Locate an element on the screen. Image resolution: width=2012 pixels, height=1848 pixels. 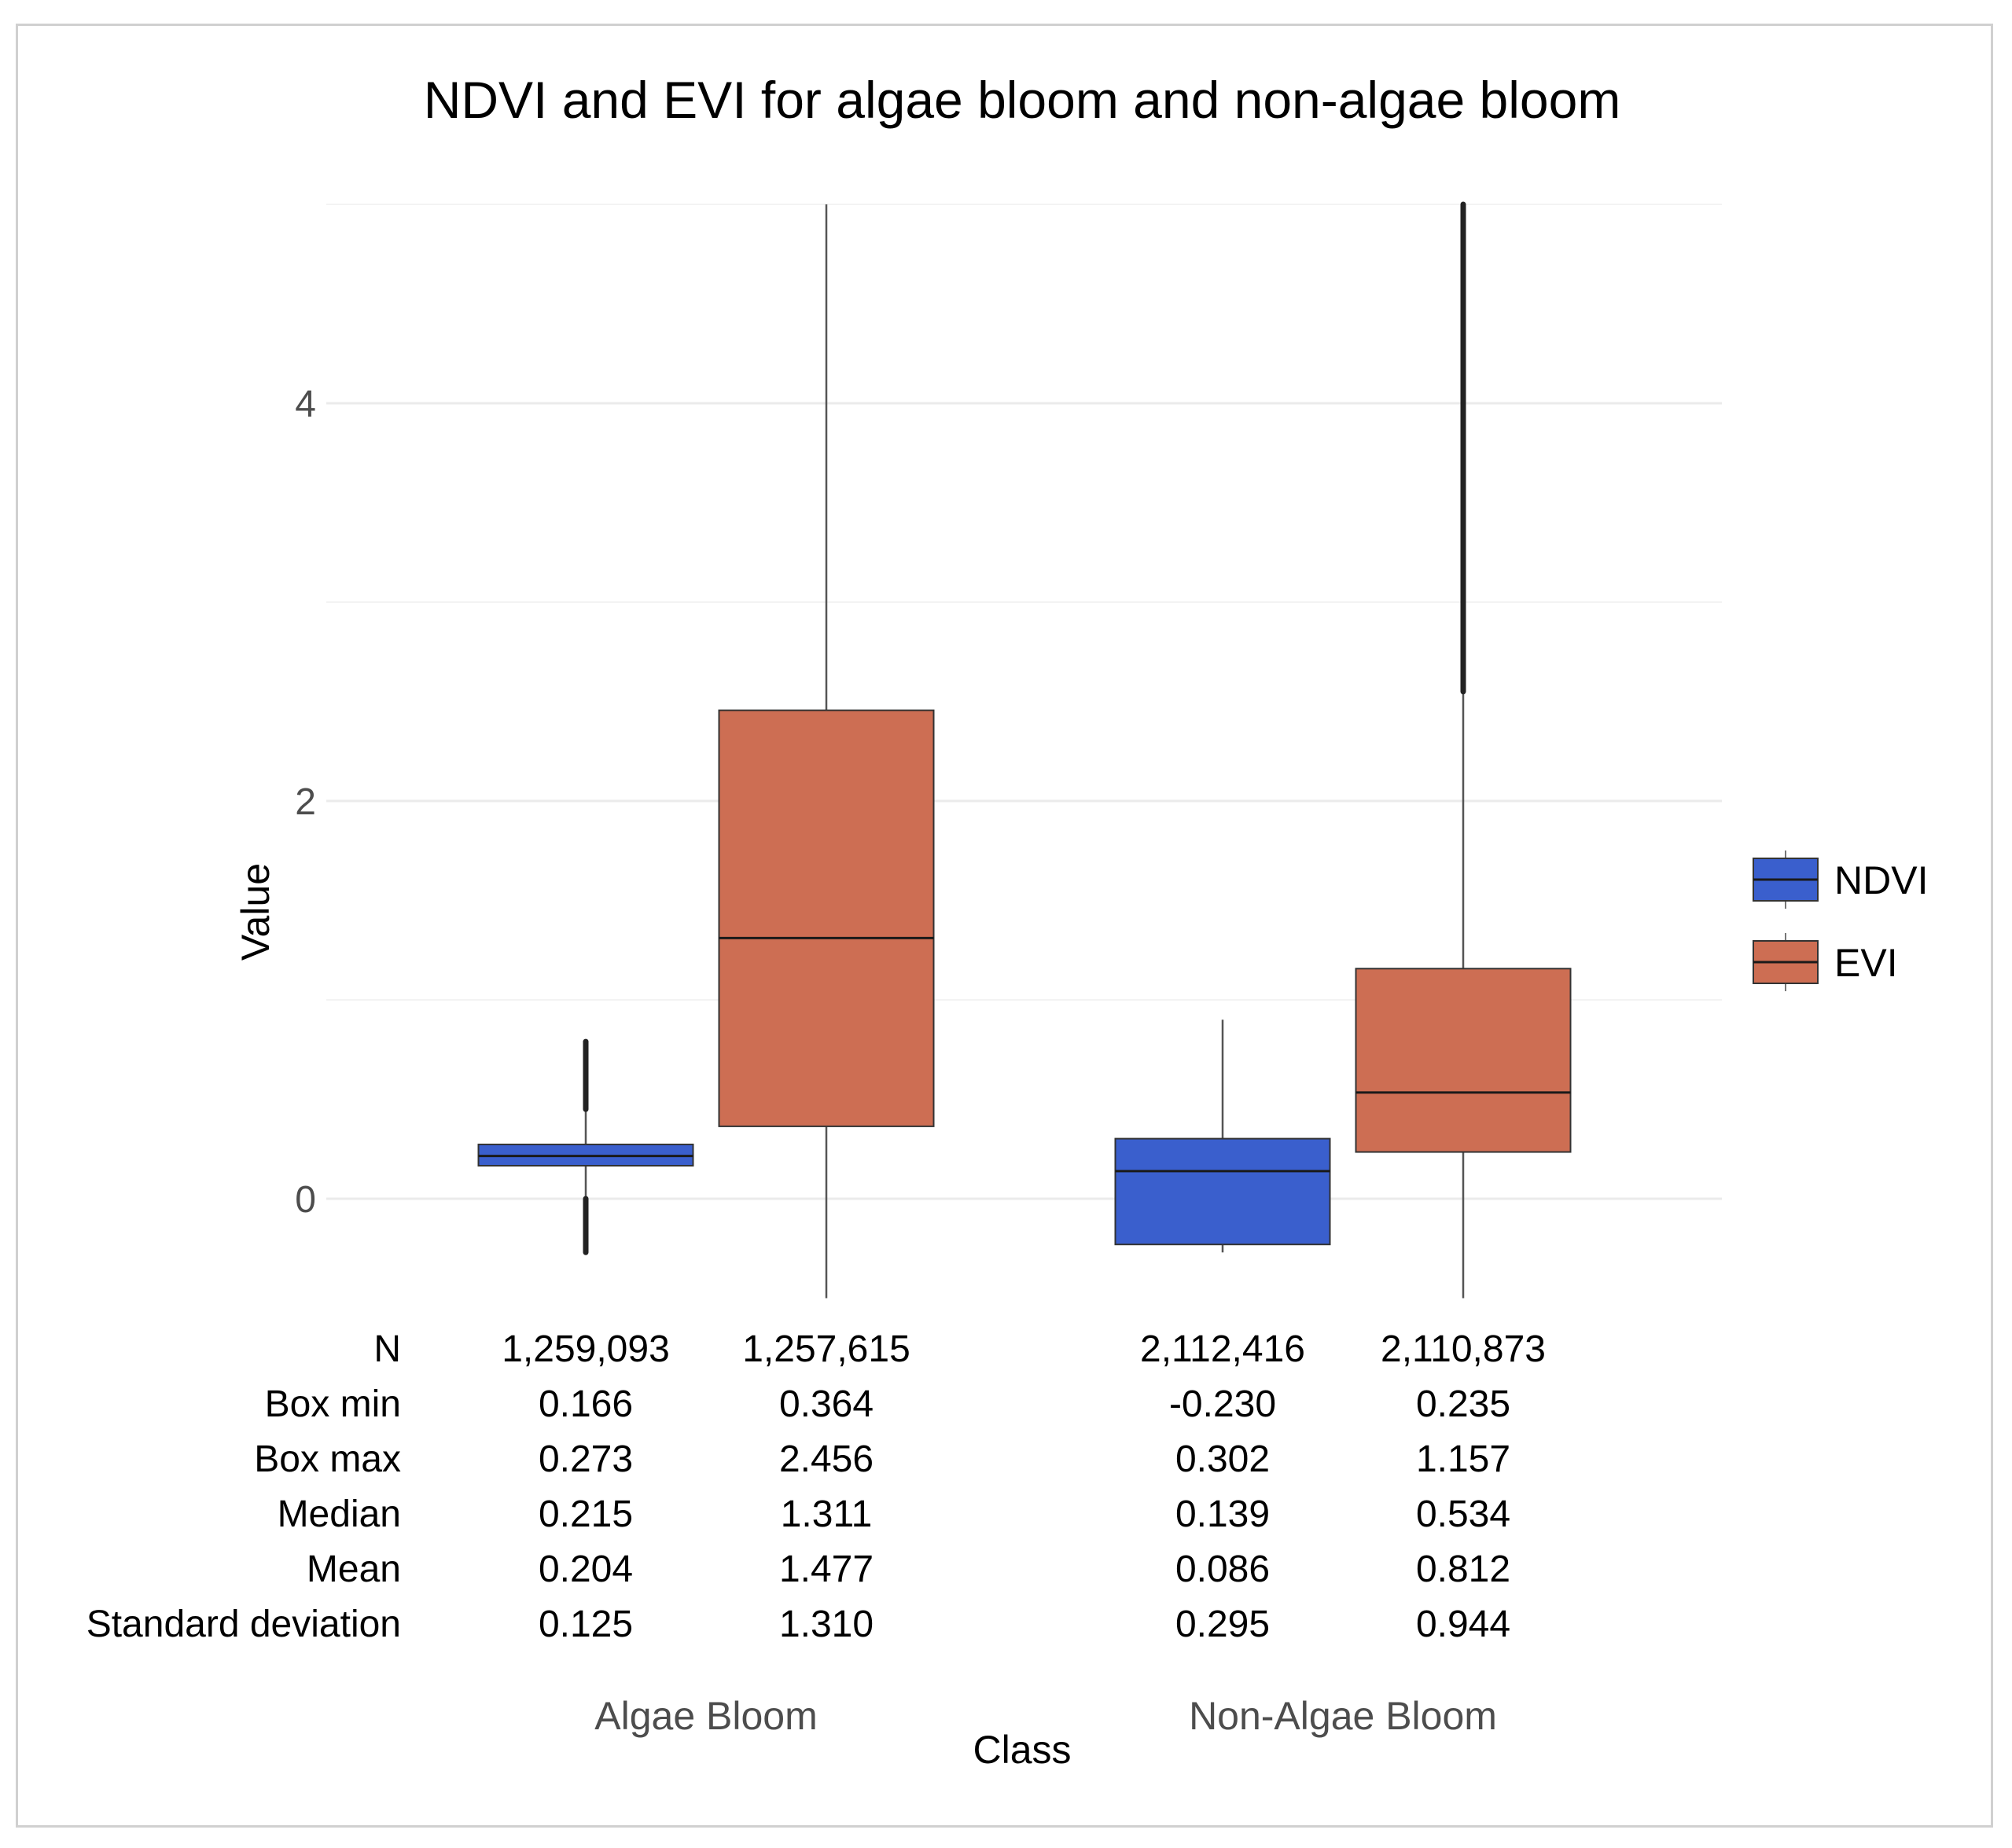
table-cell: 2.456 is located at coordinates (826, 1459).